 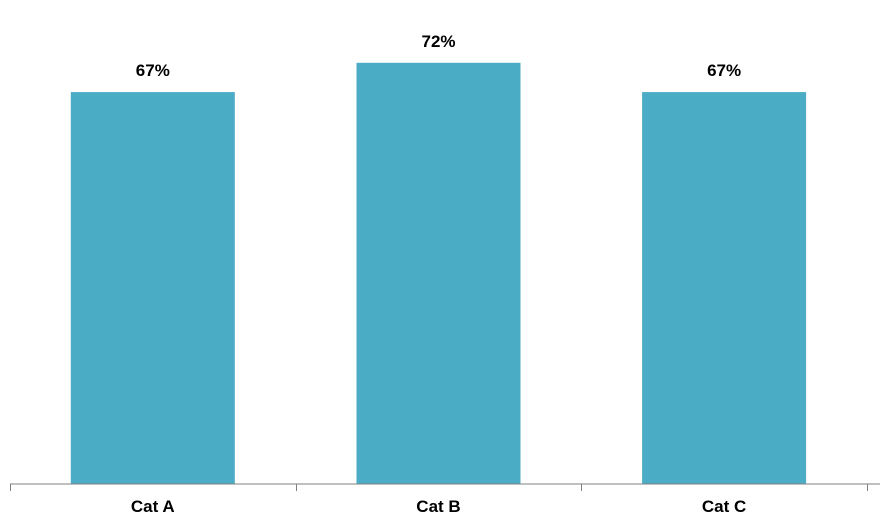 I want to click on x-axis-ticks-group: Cat A Cat B Cat C, so click(x=439, y=500).